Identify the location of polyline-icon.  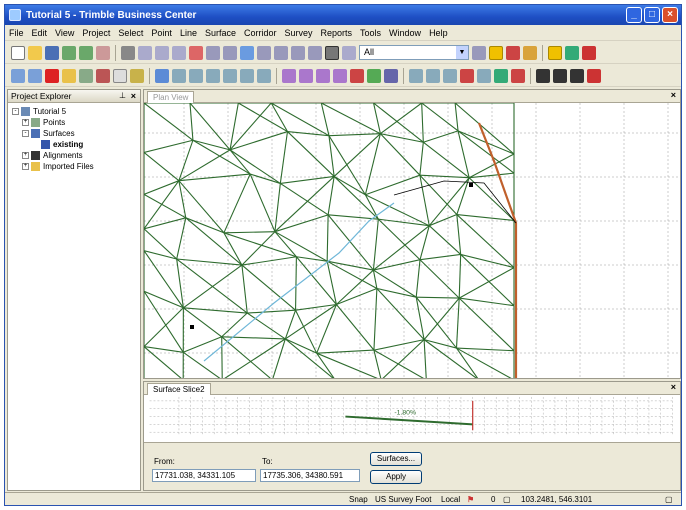
(120, 75).